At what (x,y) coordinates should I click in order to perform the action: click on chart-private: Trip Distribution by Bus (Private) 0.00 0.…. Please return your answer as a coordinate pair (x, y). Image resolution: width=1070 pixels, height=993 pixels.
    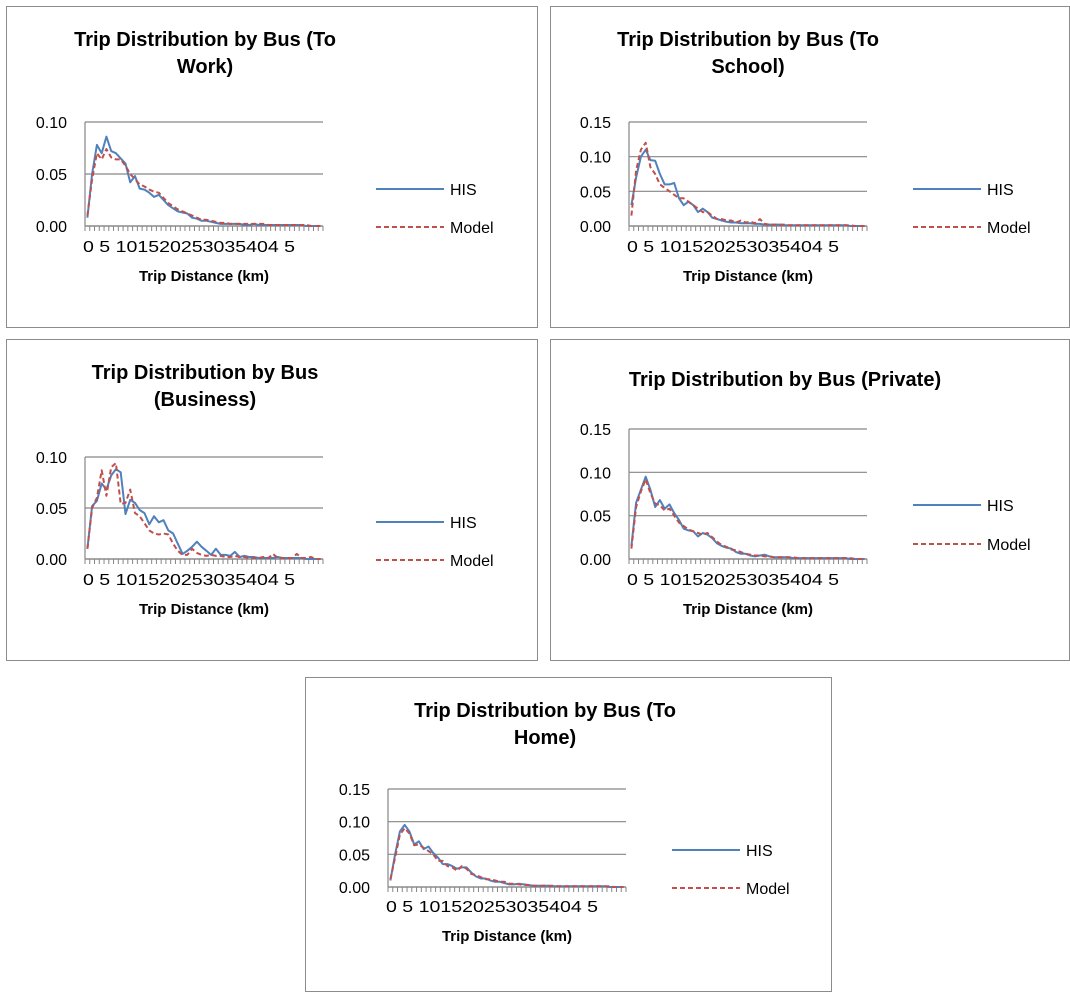
    Looking at the image, I should click on (805, 493).